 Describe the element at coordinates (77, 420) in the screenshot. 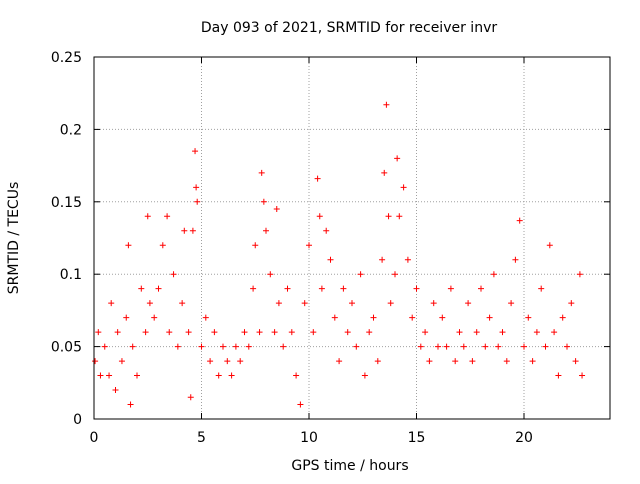

I see `y-tick-label: 0` at that location.